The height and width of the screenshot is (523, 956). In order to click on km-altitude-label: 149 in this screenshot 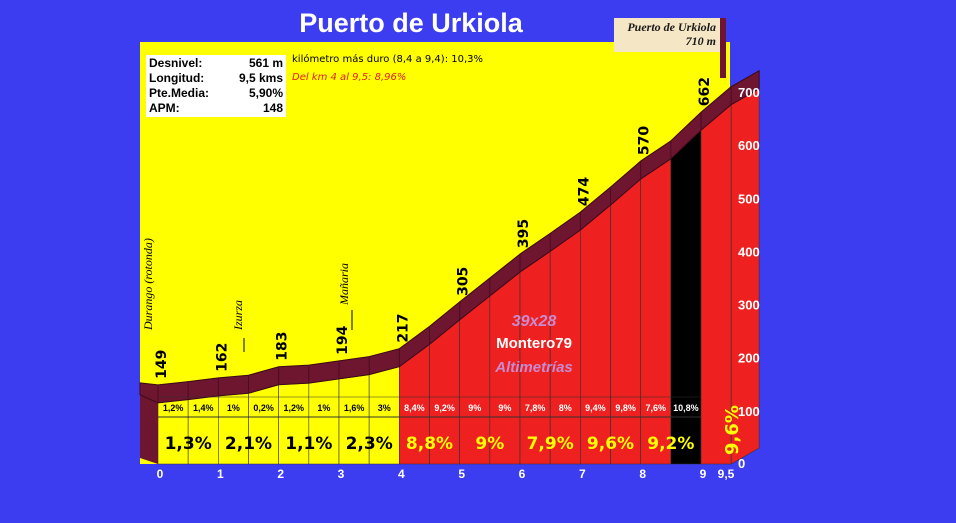, I will do `click(162, 364)`.